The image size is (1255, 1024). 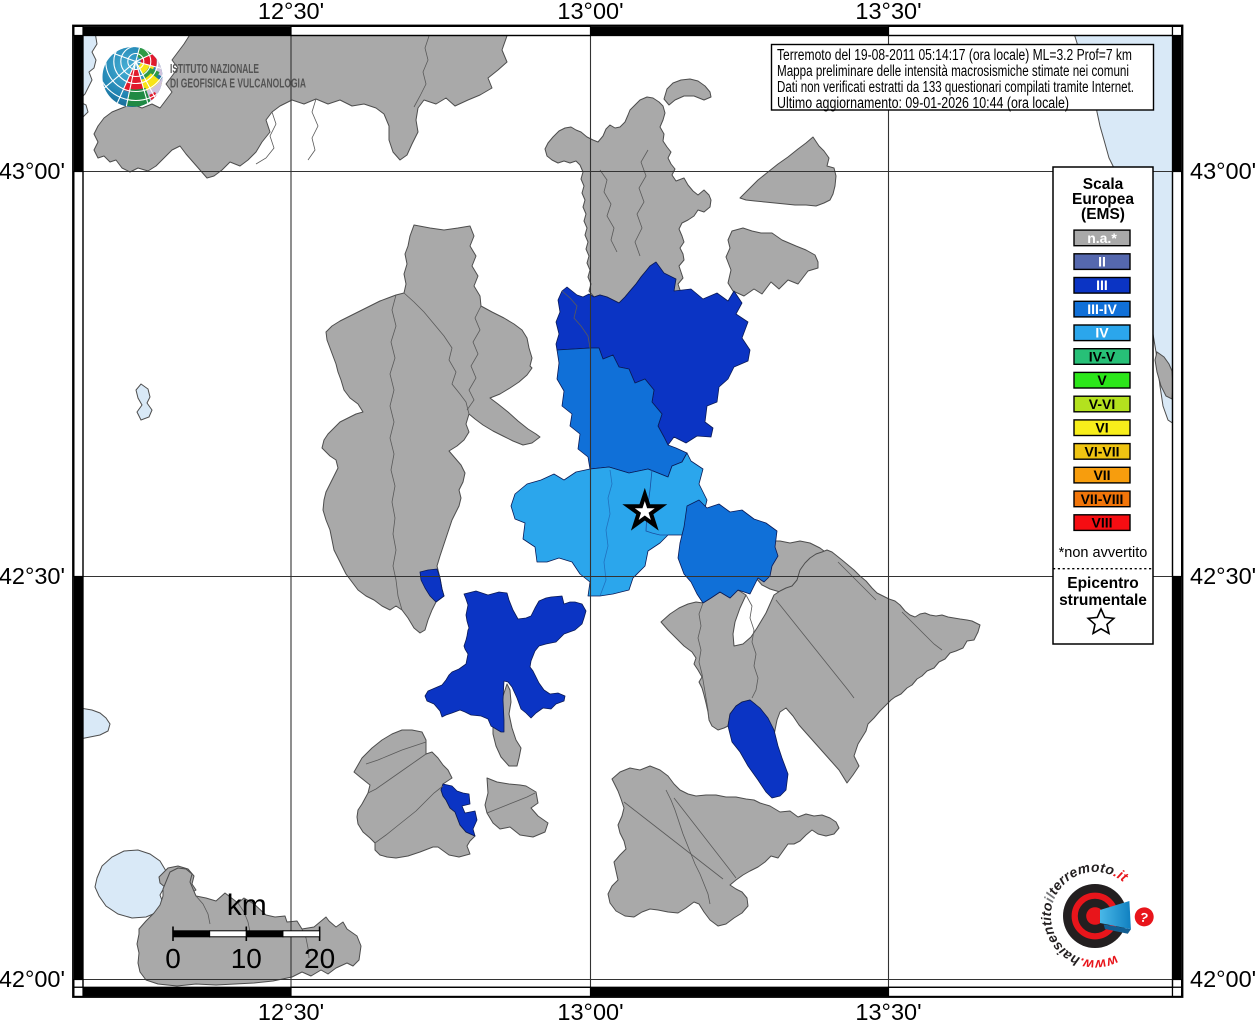 I want to click on svg-text: VI, so click(x=1101, y=428).